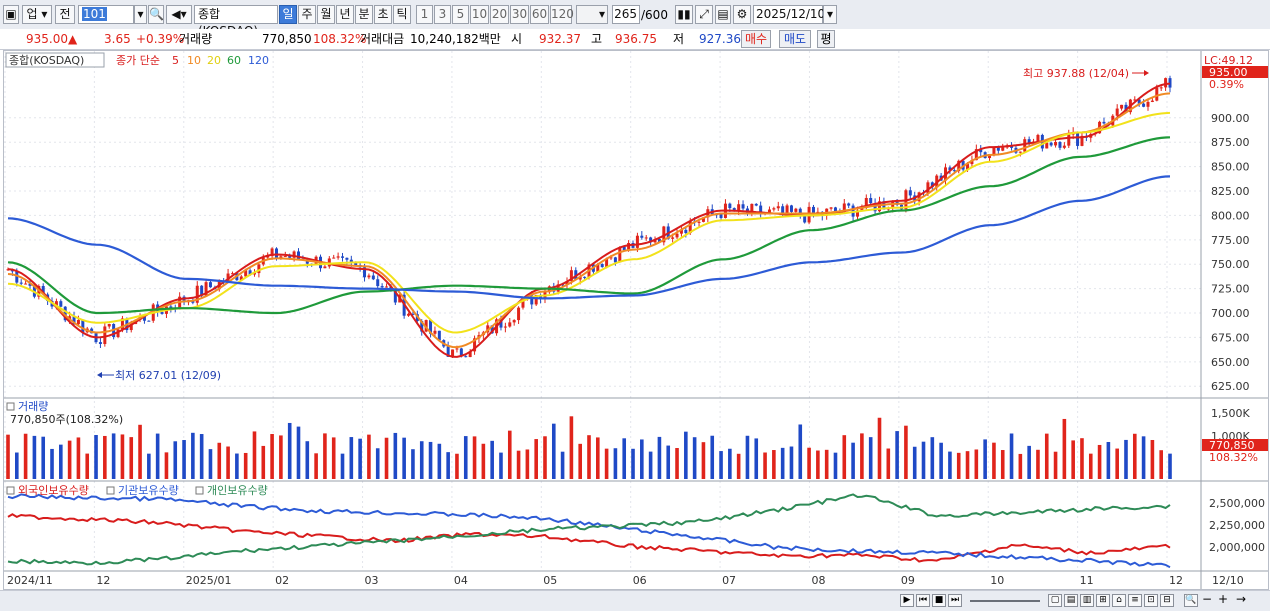 The width and height of the screenshot is (1270, 611). What do you see at coordinates (55, 60) in the screenshot?
I see `series-label-box` at bounding box center [55, 60].